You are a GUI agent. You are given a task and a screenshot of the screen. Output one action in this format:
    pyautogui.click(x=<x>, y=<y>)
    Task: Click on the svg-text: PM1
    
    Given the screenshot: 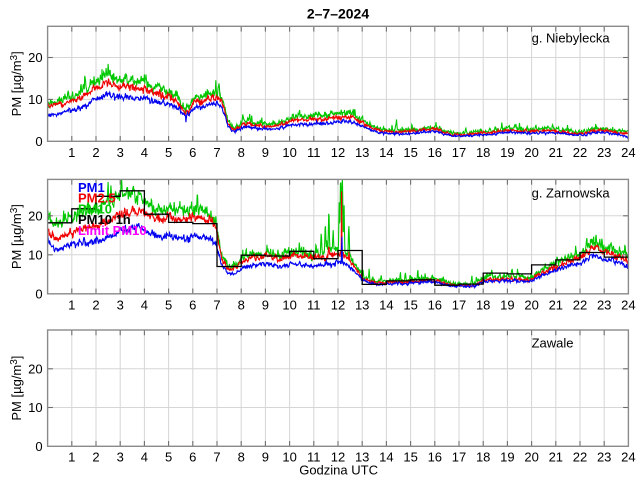 What is the action you would take?
    pyautogui.click(x=91, y=187)
    